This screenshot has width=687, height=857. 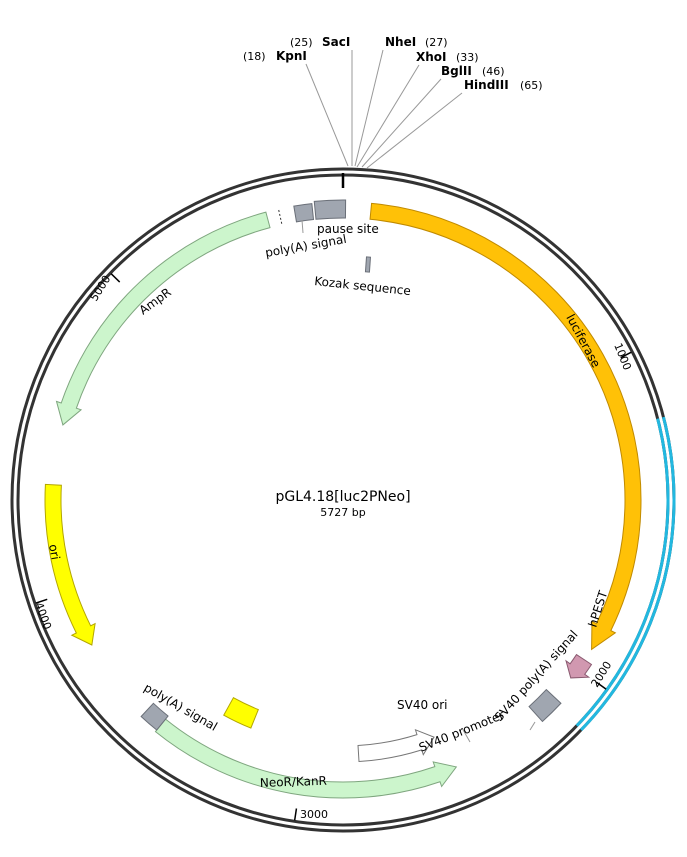 I want to click on label-kozak: Kozak sequence, so click(x=363, y=286).